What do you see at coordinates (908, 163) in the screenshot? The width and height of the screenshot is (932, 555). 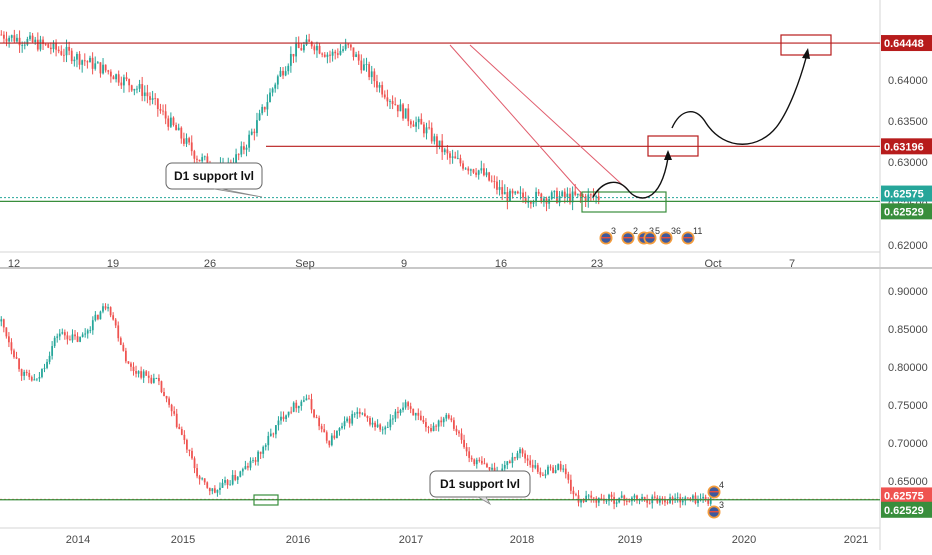 I see `y-tick-label: 0.63000` at bounding box center [908, 163].